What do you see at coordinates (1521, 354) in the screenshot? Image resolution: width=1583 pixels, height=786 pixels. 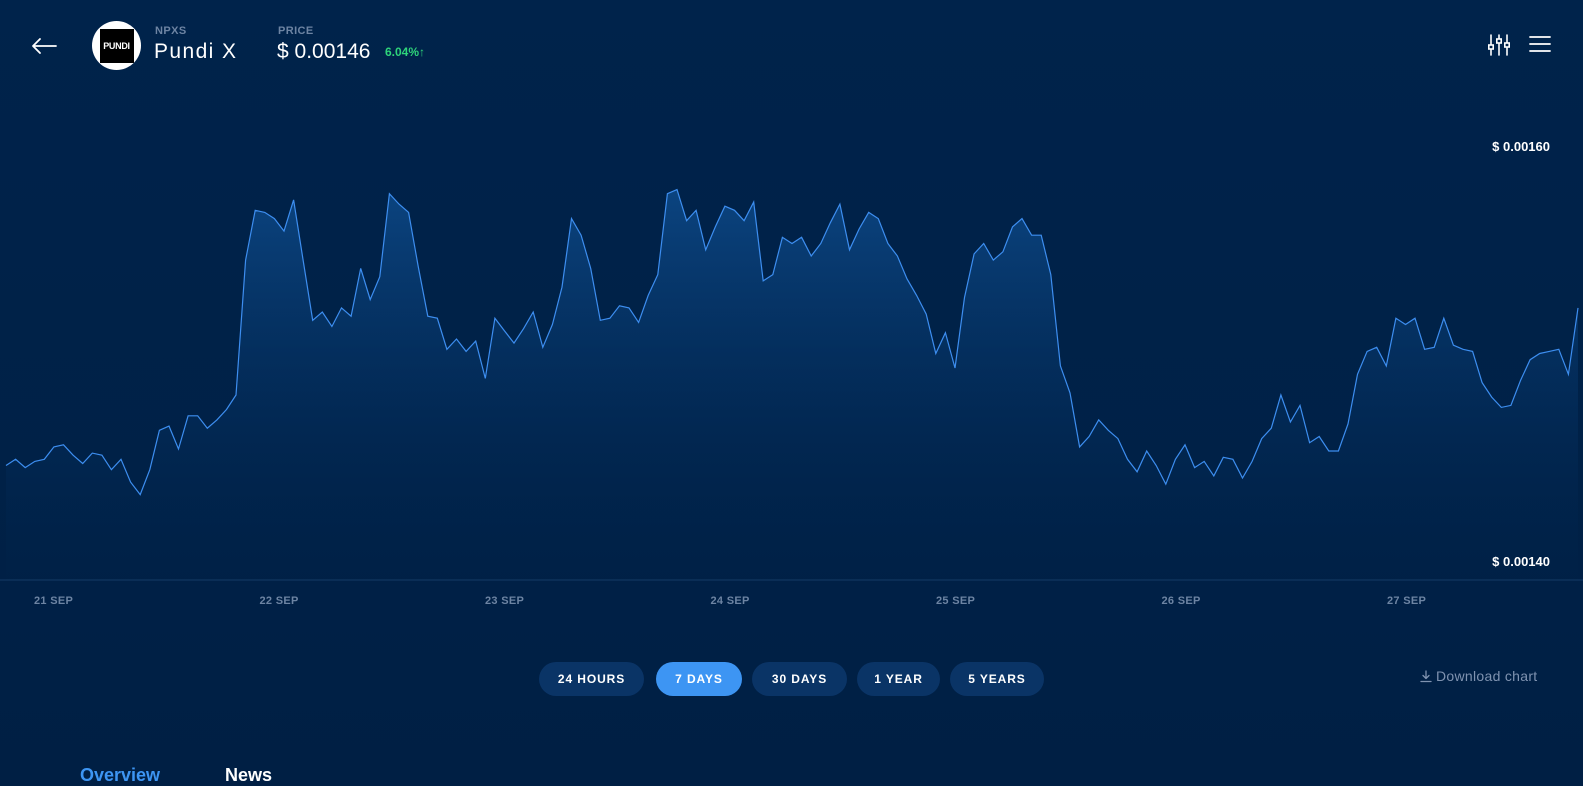 I see `y-axis: $ 0.00160 $ 0.00140` at bounding box center [1521, 354].